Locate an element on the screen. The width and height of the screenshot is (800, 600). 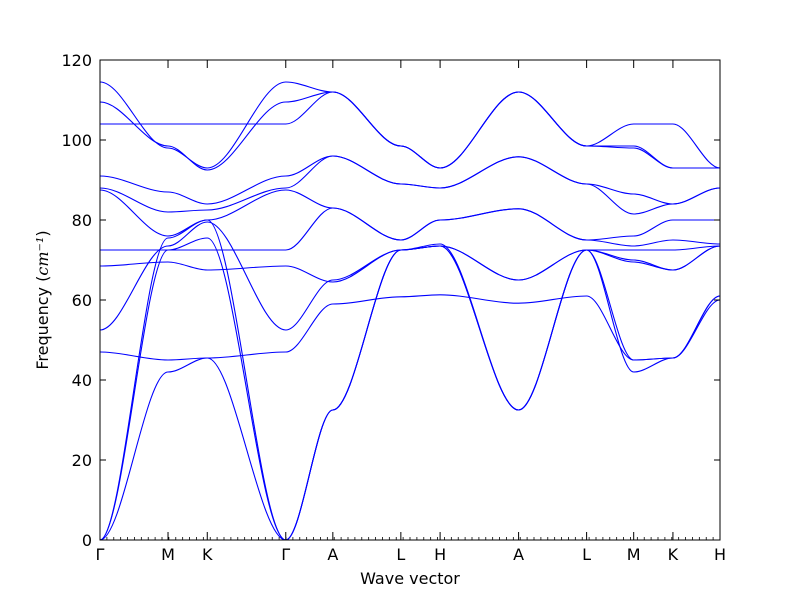
y-axis-label-text: Frequency is located at coordinates (42, 328).